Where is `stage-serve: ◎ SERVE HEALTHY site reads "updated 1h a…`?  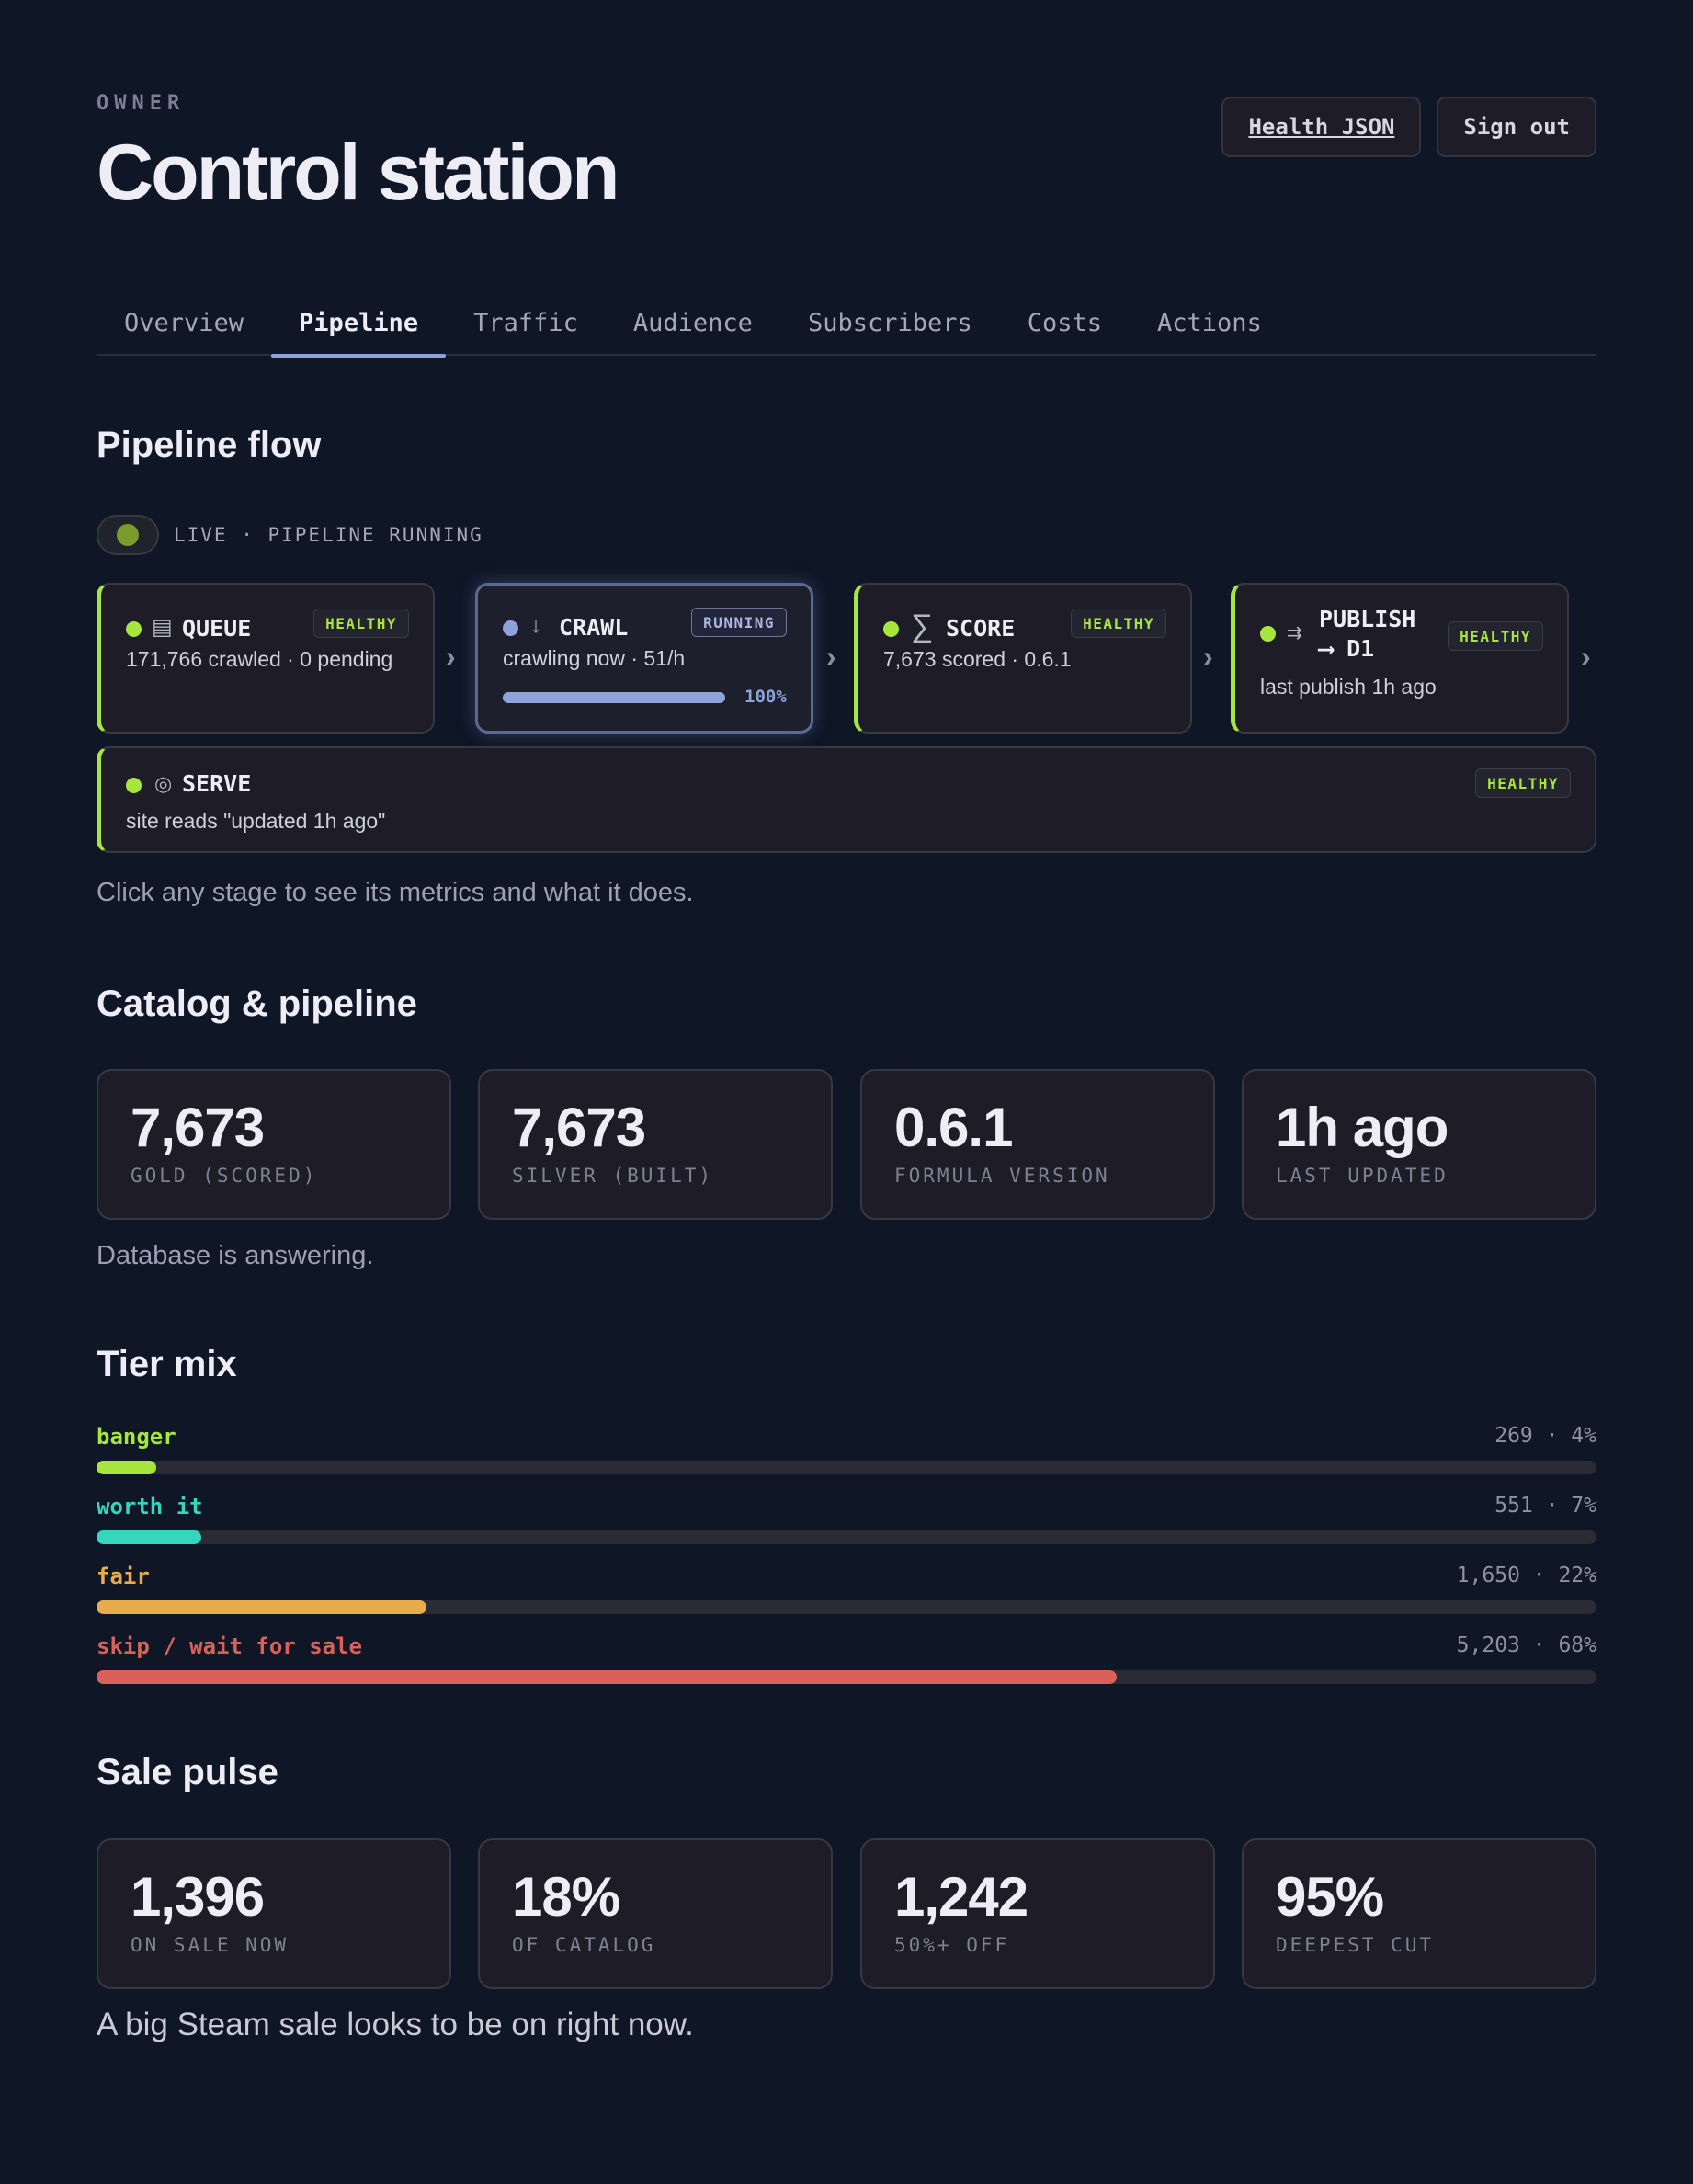 stage-serve: ◎ SERVE HEALTHY site reads "updated 1h a… is located at coordinates (846, 799).